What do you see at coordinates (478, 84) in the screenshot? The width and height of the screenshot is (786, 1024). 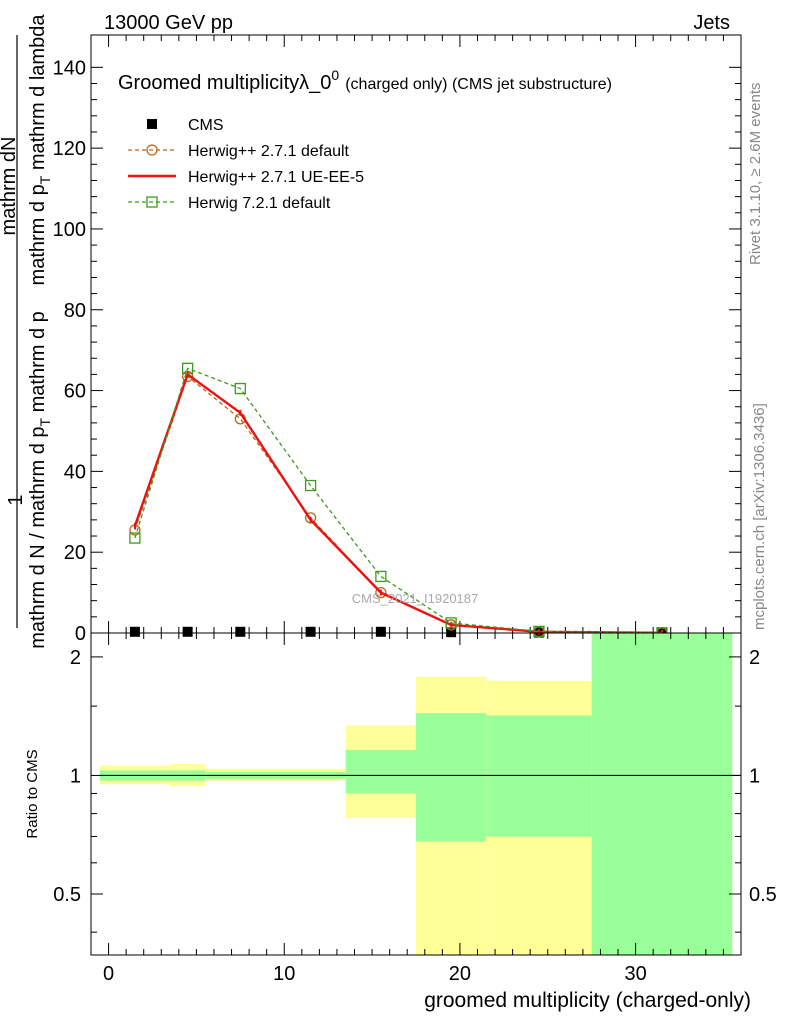 I see `plot-title-tail: (charged only) (CMS jet substructure)` at bounding box center [478, 84].